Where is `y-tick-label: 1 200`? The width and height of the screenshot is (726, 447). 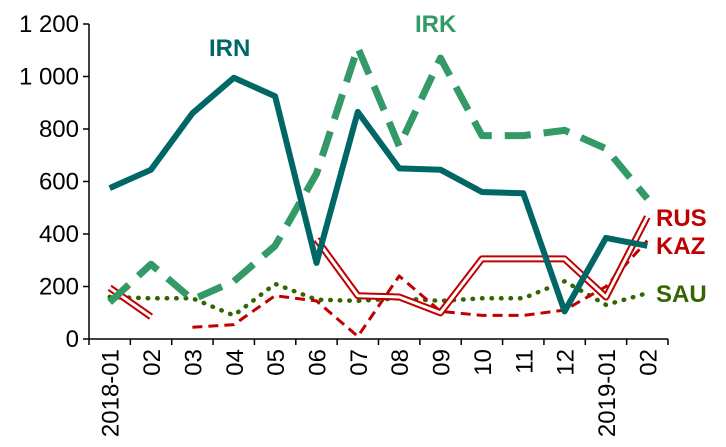
y-tick-label: 1 200 is located at coordinates (49, 24).